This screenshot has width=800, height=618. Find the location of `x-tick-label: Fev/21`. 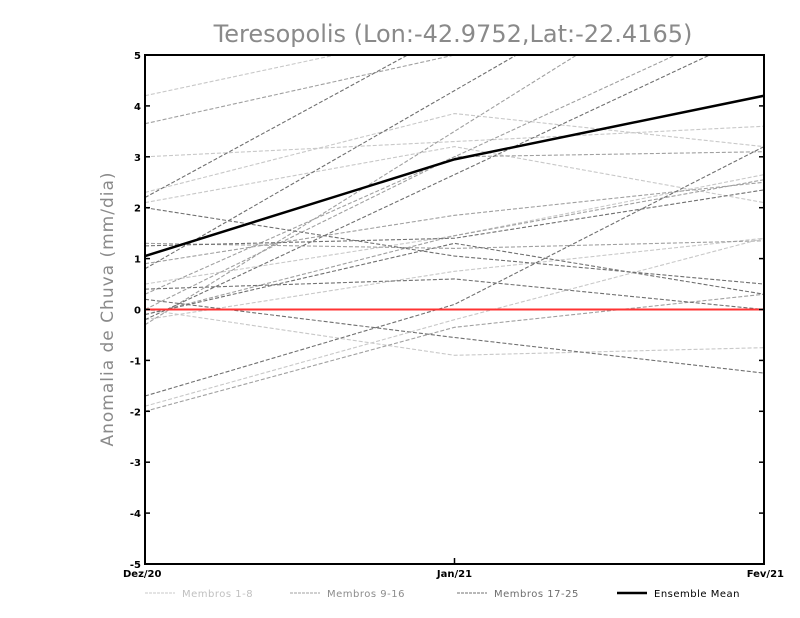

x-tick-label: Fev/21 is located at coordinates (765, 574).